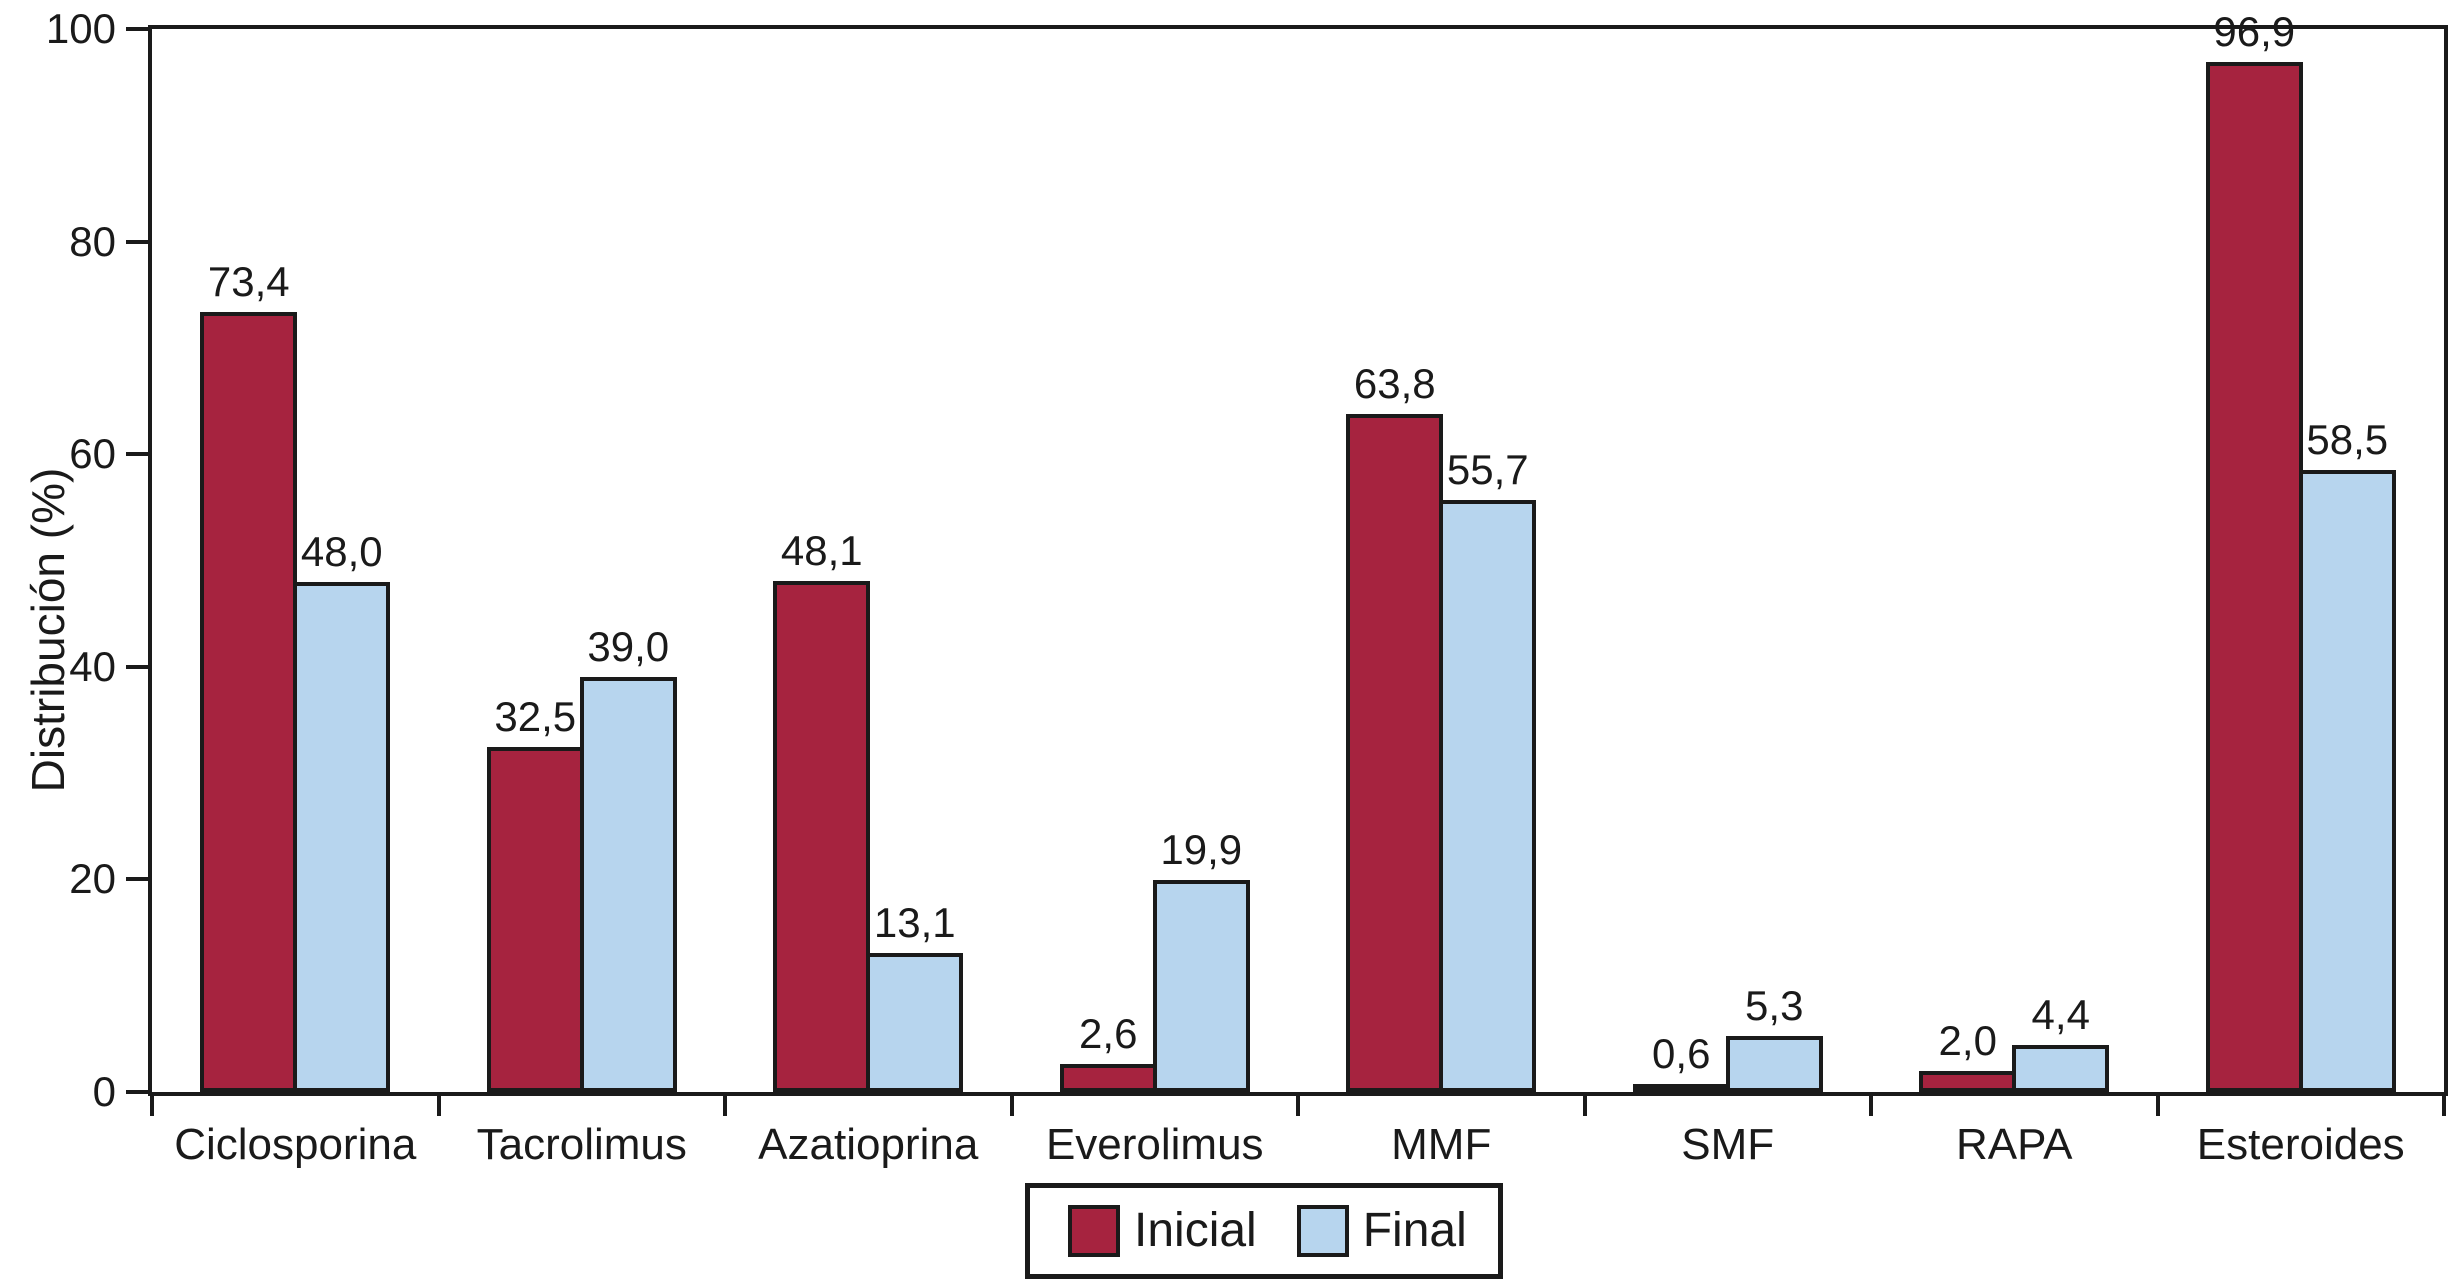  Describe the element at coordinates (1414, 1230) in the screenshot. I see `legend-label-final: Final` at that location.